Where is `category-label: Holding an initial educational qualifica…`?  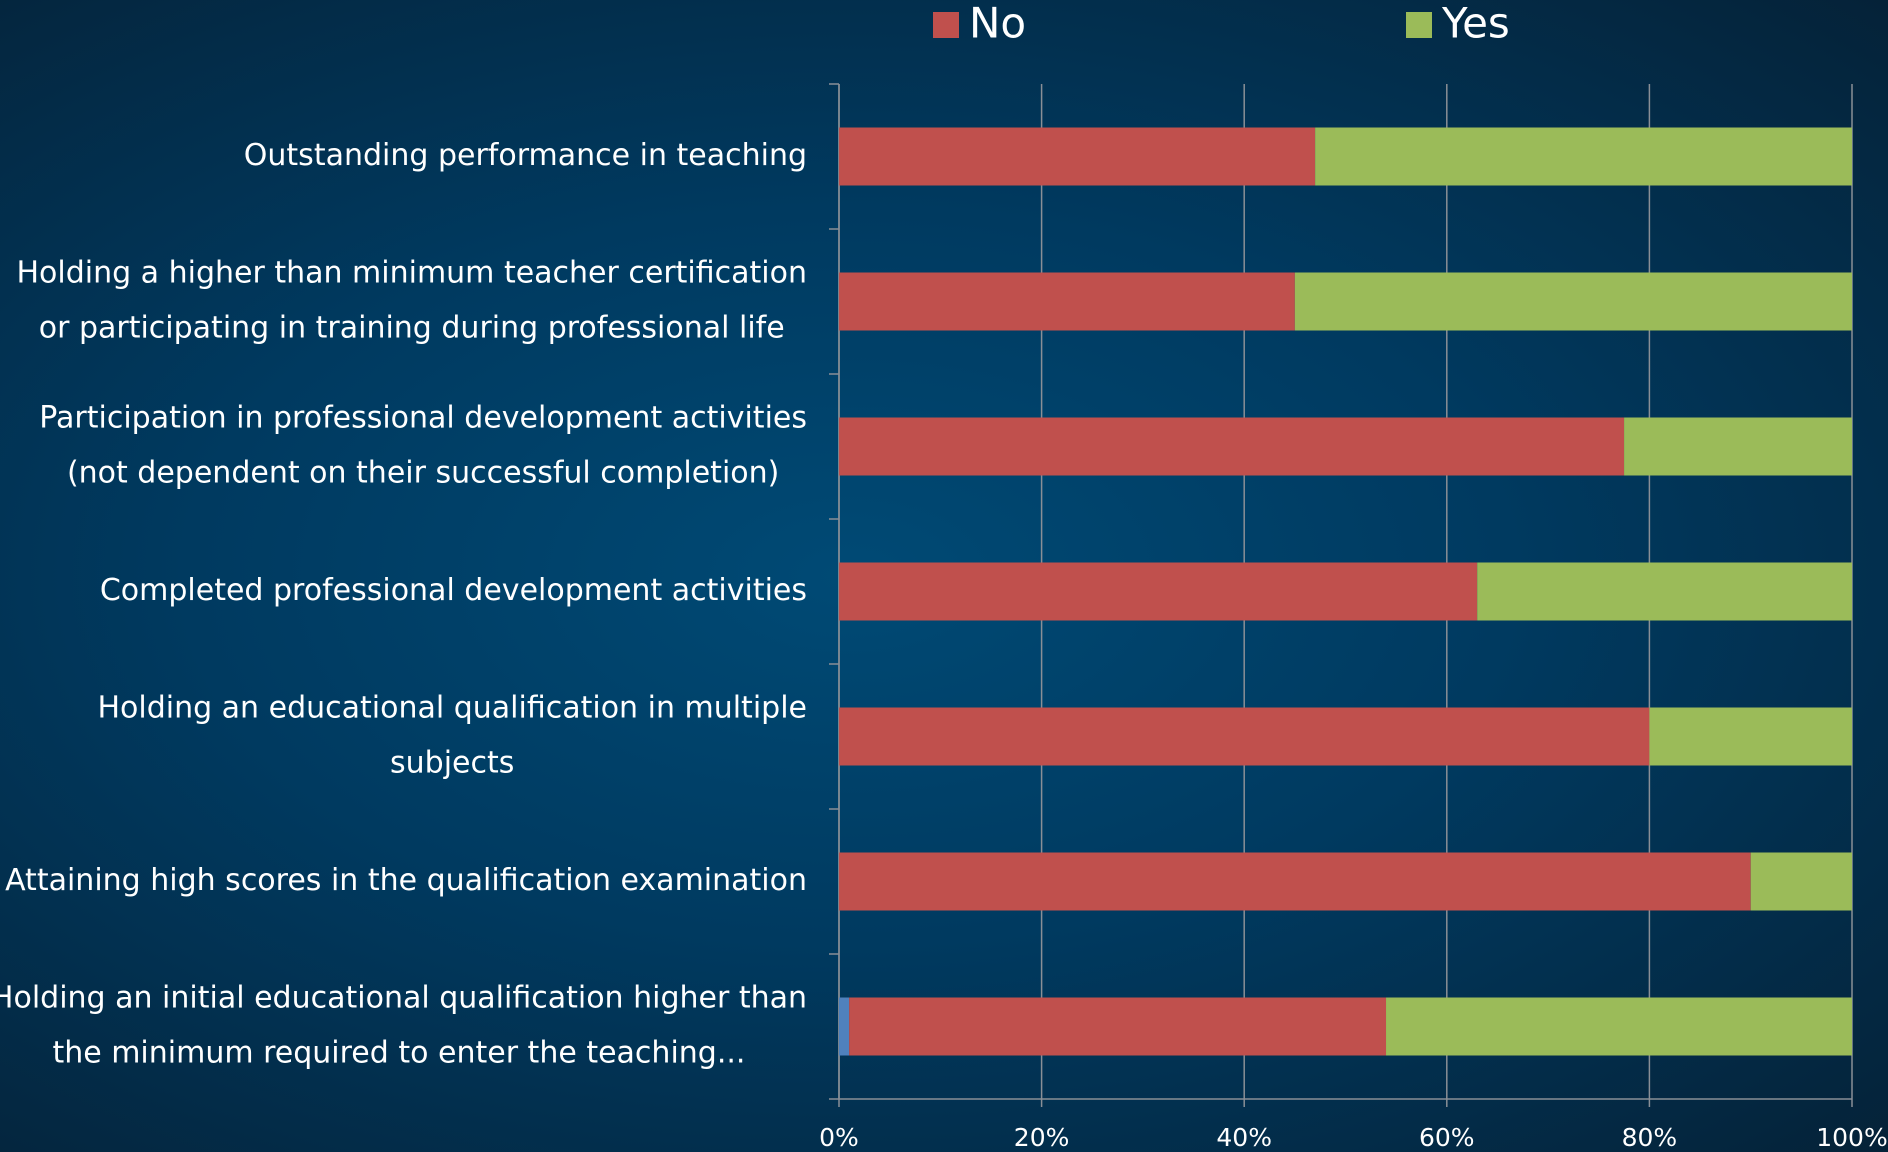
category-label: Holding an initial educational qualifica… is located at coordinates (403, 998).